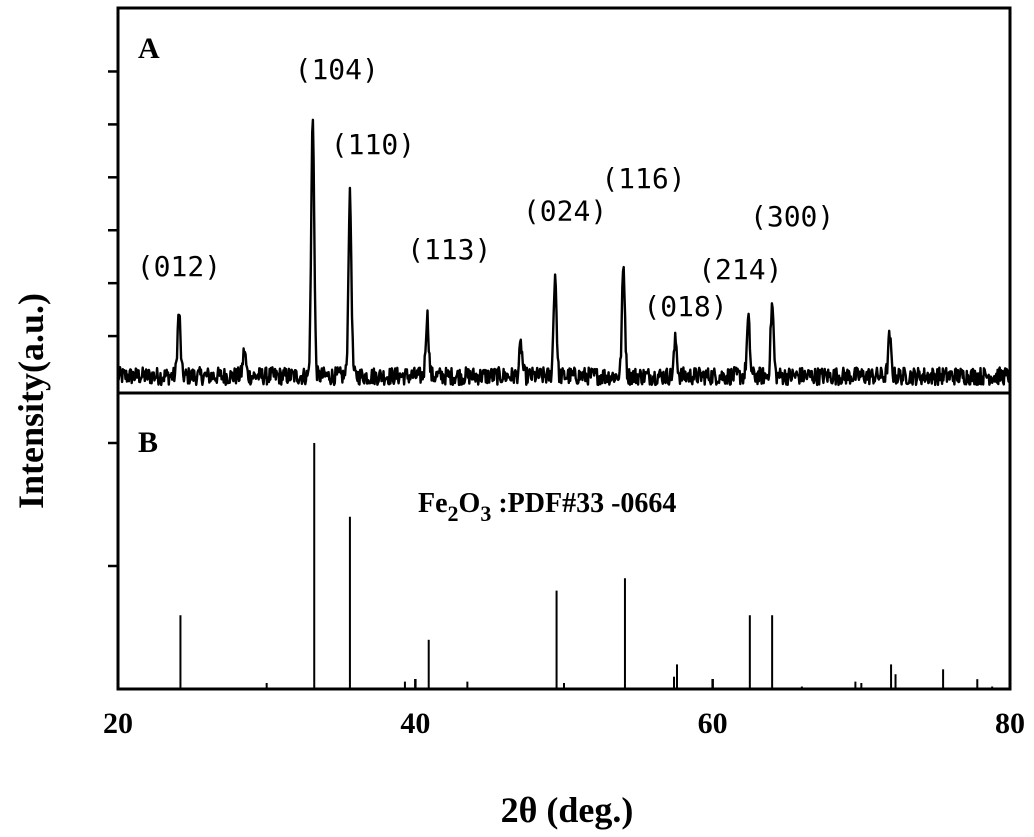  Describe the element at coordinates (415, 723) in the screenshot. I see `x-tick-label: 40` at that location.